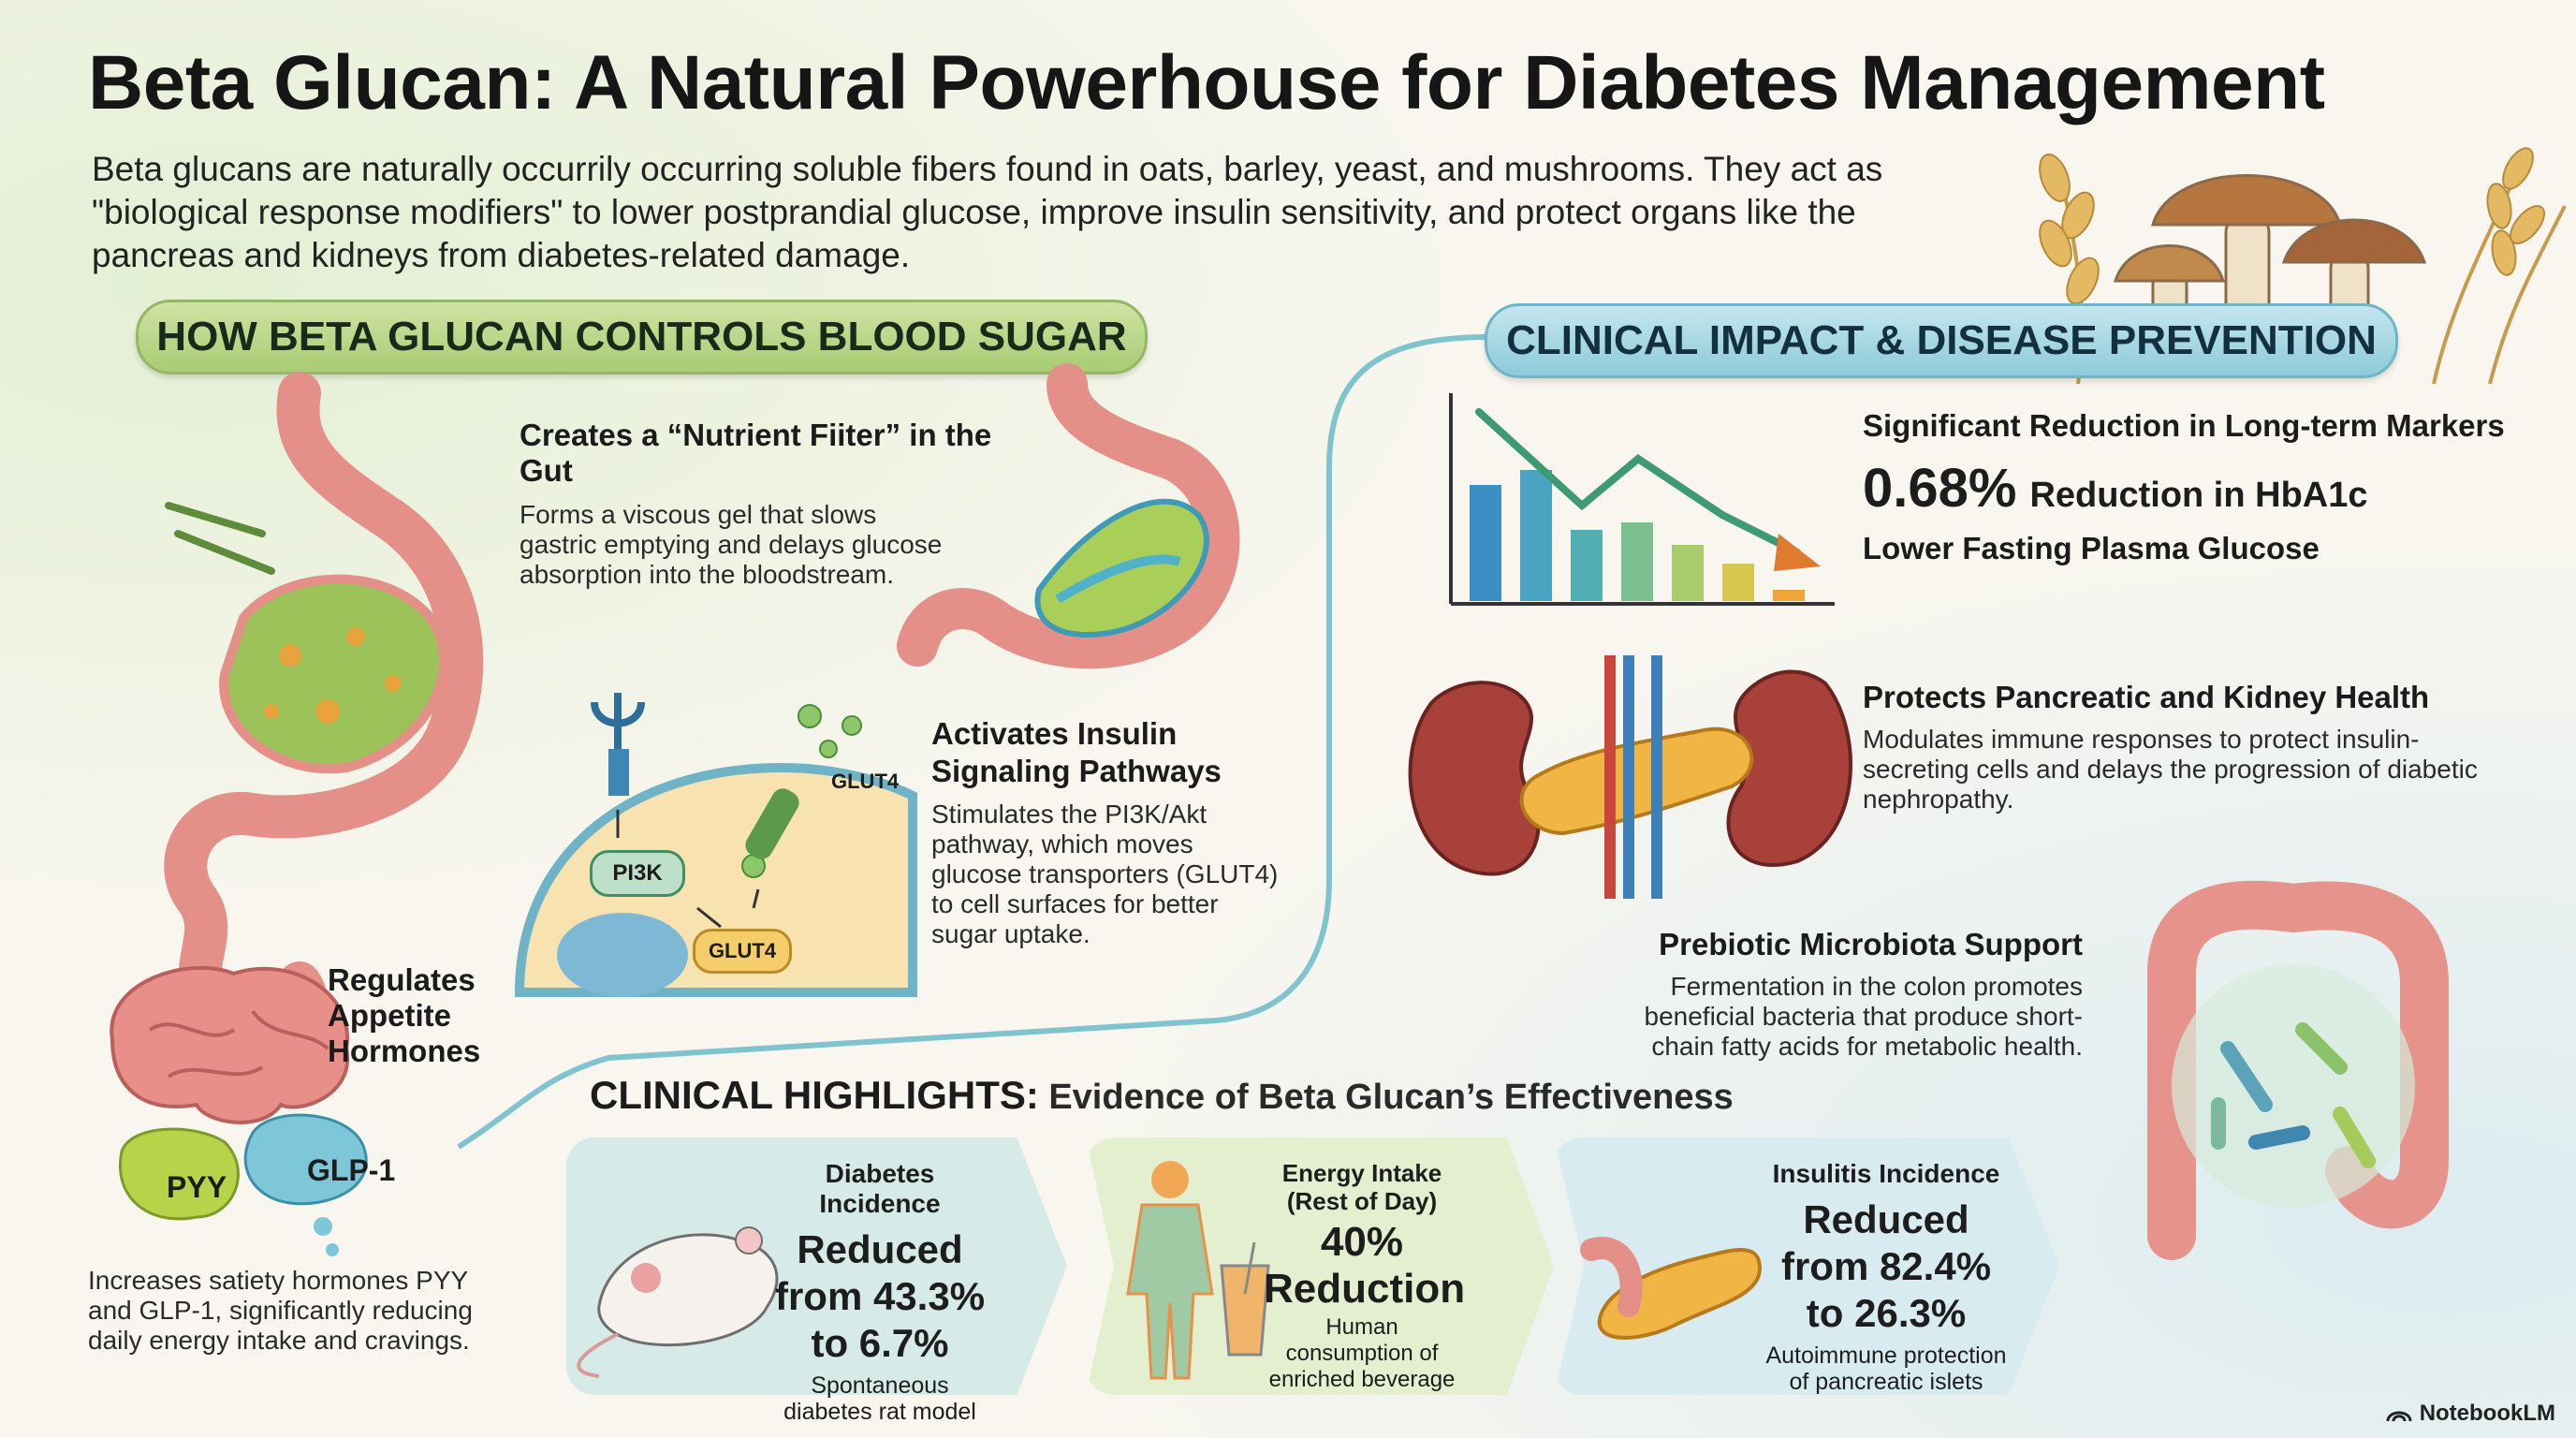  I want to click on kidney-pancreas-illustration, so click(1630, 777).